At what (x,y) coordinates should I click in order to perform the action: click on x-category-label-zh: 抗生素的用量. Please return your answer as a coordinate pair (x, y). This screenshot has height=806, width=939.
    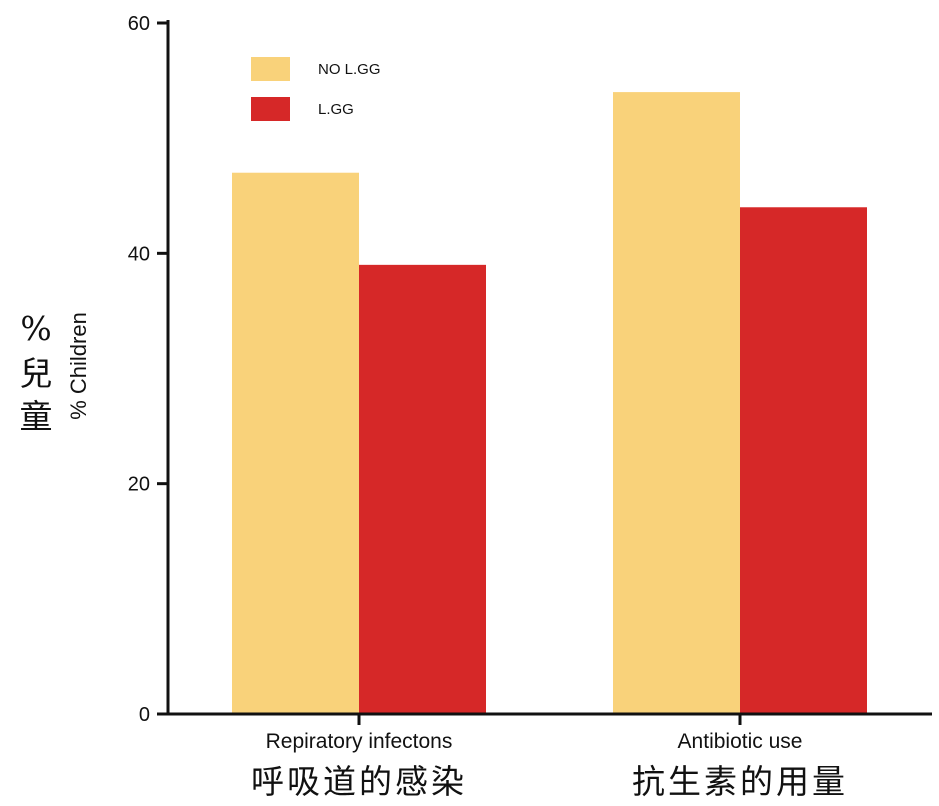
    Looking at the image, I should click on (740, 781).